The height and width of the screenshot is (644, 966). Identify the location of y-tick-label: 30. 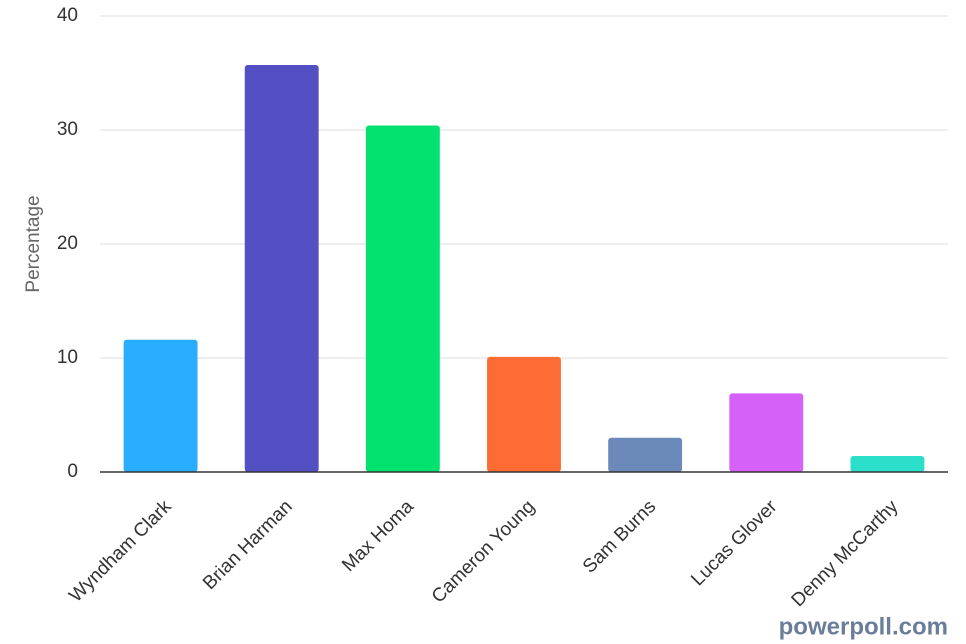
(67, 129).